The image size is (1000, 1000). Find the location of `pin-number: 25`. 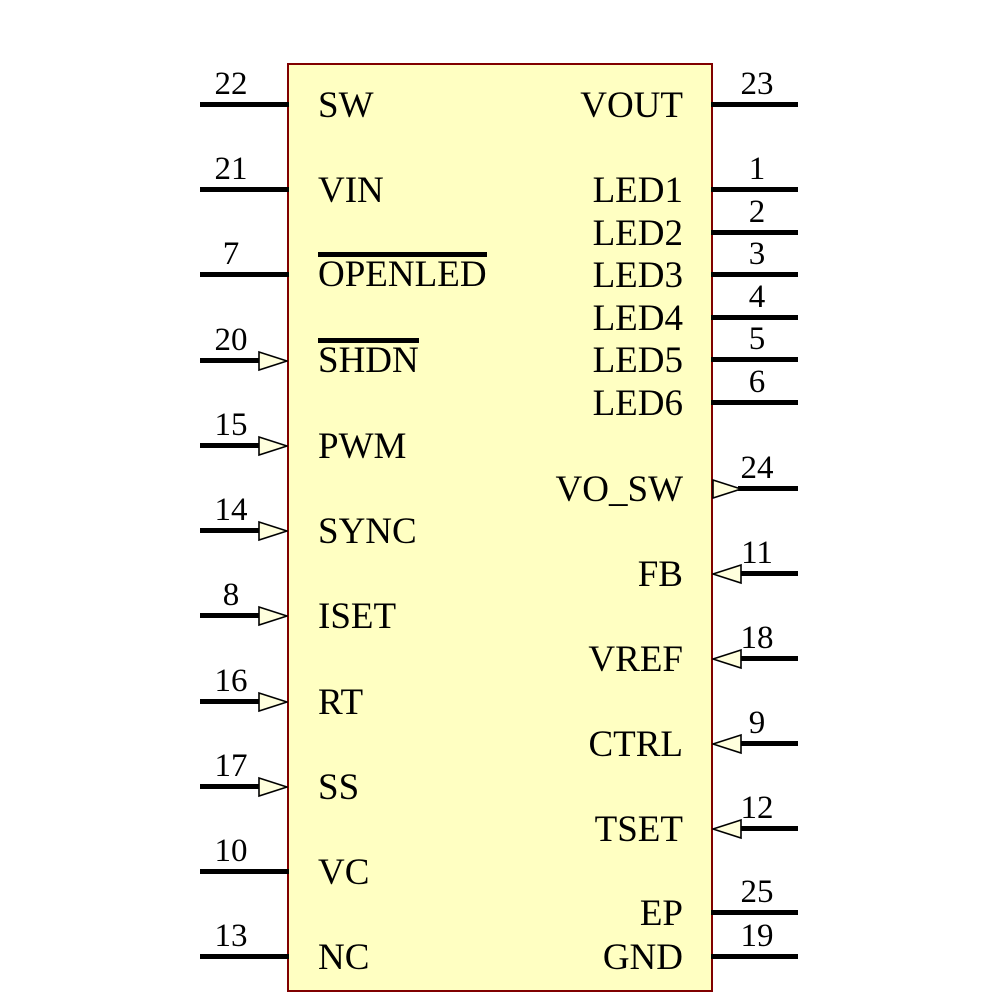

pin-number: 25 is located at coordinates (757, 892).